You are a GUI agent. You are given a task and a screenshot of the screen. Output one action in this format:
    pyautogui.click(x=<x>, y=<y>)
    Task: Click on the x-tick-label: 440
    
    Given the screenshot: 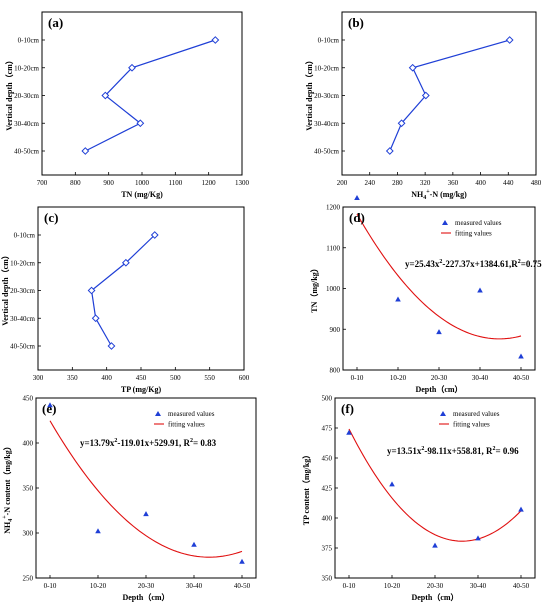 What is the action you would take?
    pyautogui.click(x=508, y=183)
    